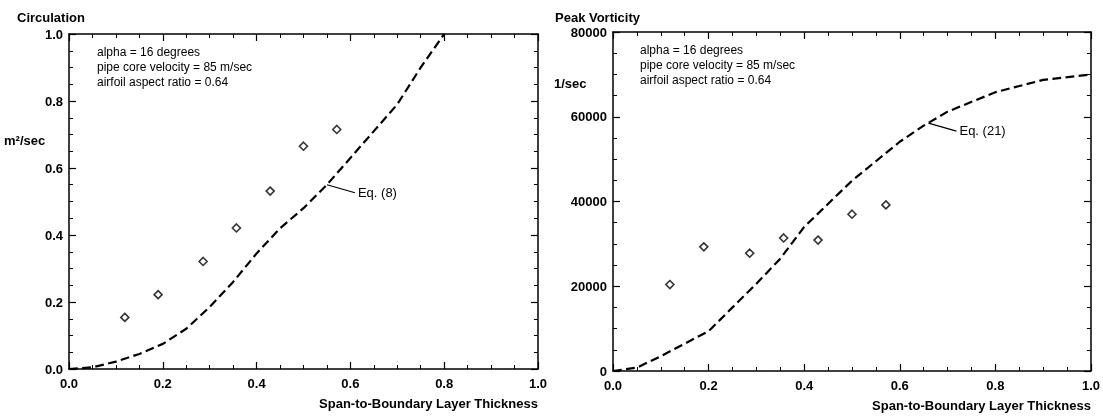 Image resolution: width=1103 pixels, height=418 pixels. I want to click on y-tick-label: 40000, so click(588, 201).